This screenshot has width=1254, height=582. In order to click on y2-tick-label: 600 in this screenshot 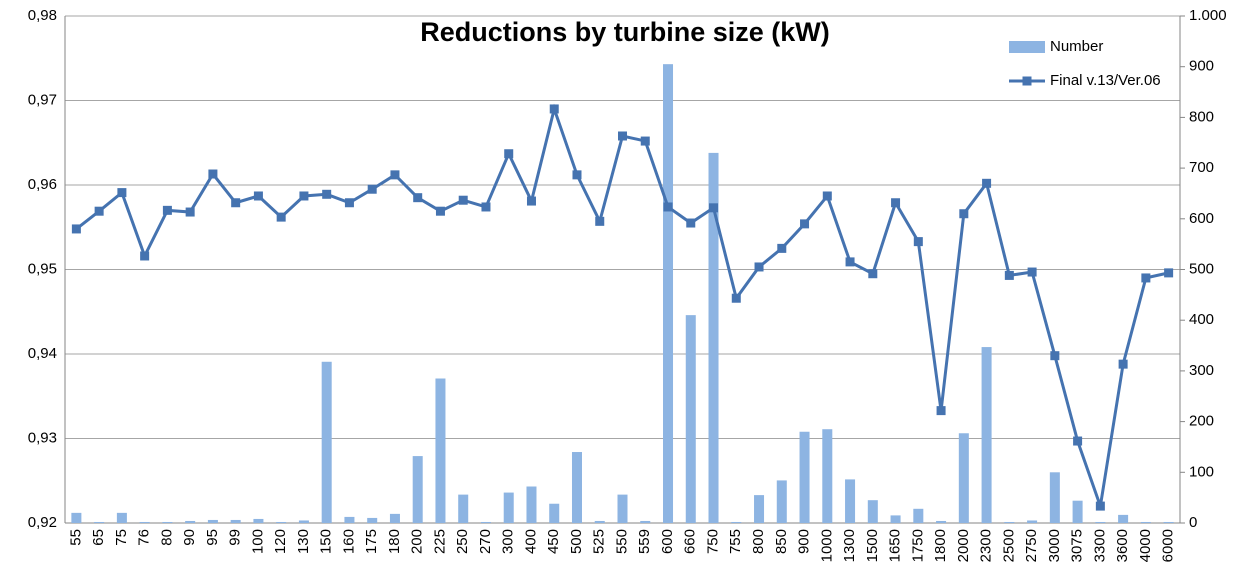, I will do `click(1201, 218)`.